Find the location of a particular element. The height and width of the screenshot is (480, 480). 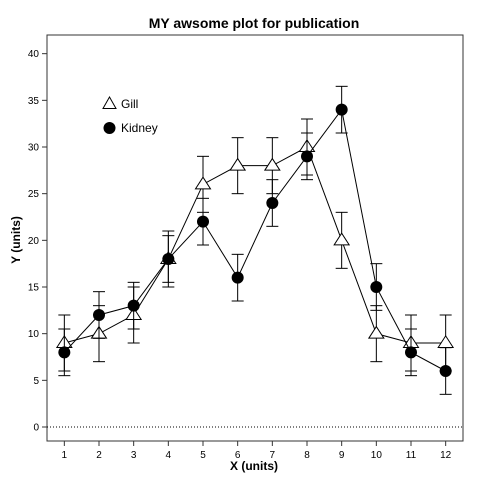

x-axis-label: X (units) is located at coordinates (254, 466).